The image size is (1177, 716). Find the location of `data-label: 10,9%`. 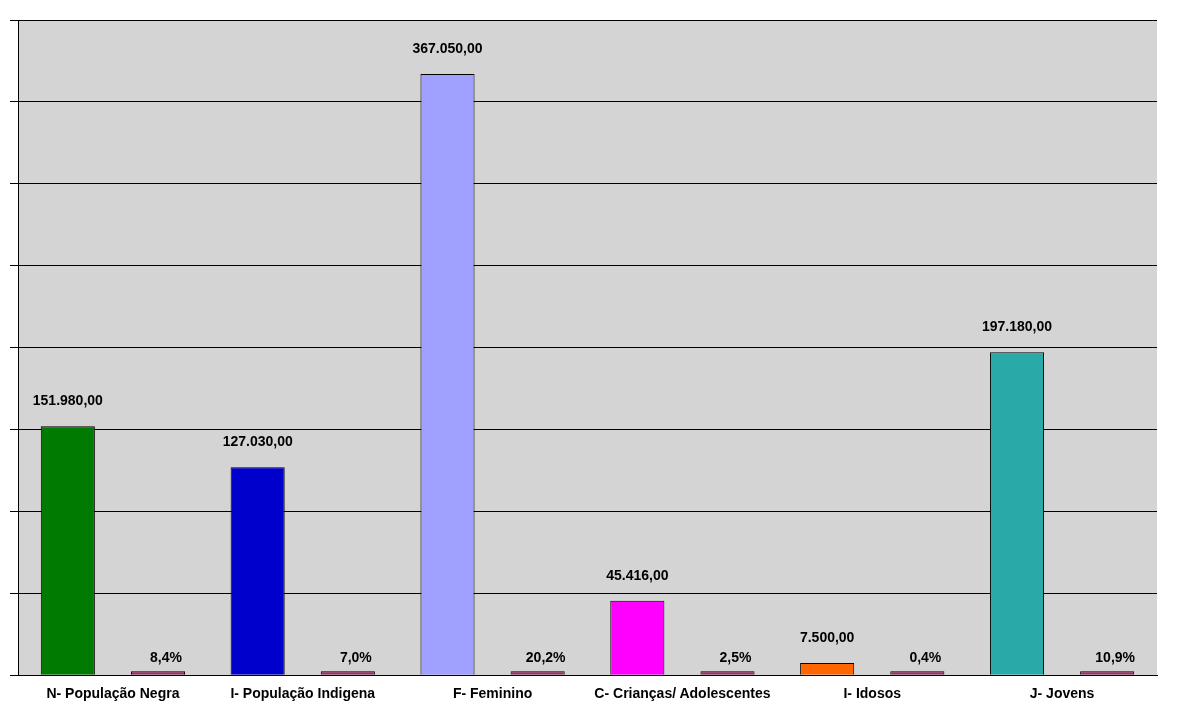

data-label: 10,9% is located at coordinates (1115, 657).